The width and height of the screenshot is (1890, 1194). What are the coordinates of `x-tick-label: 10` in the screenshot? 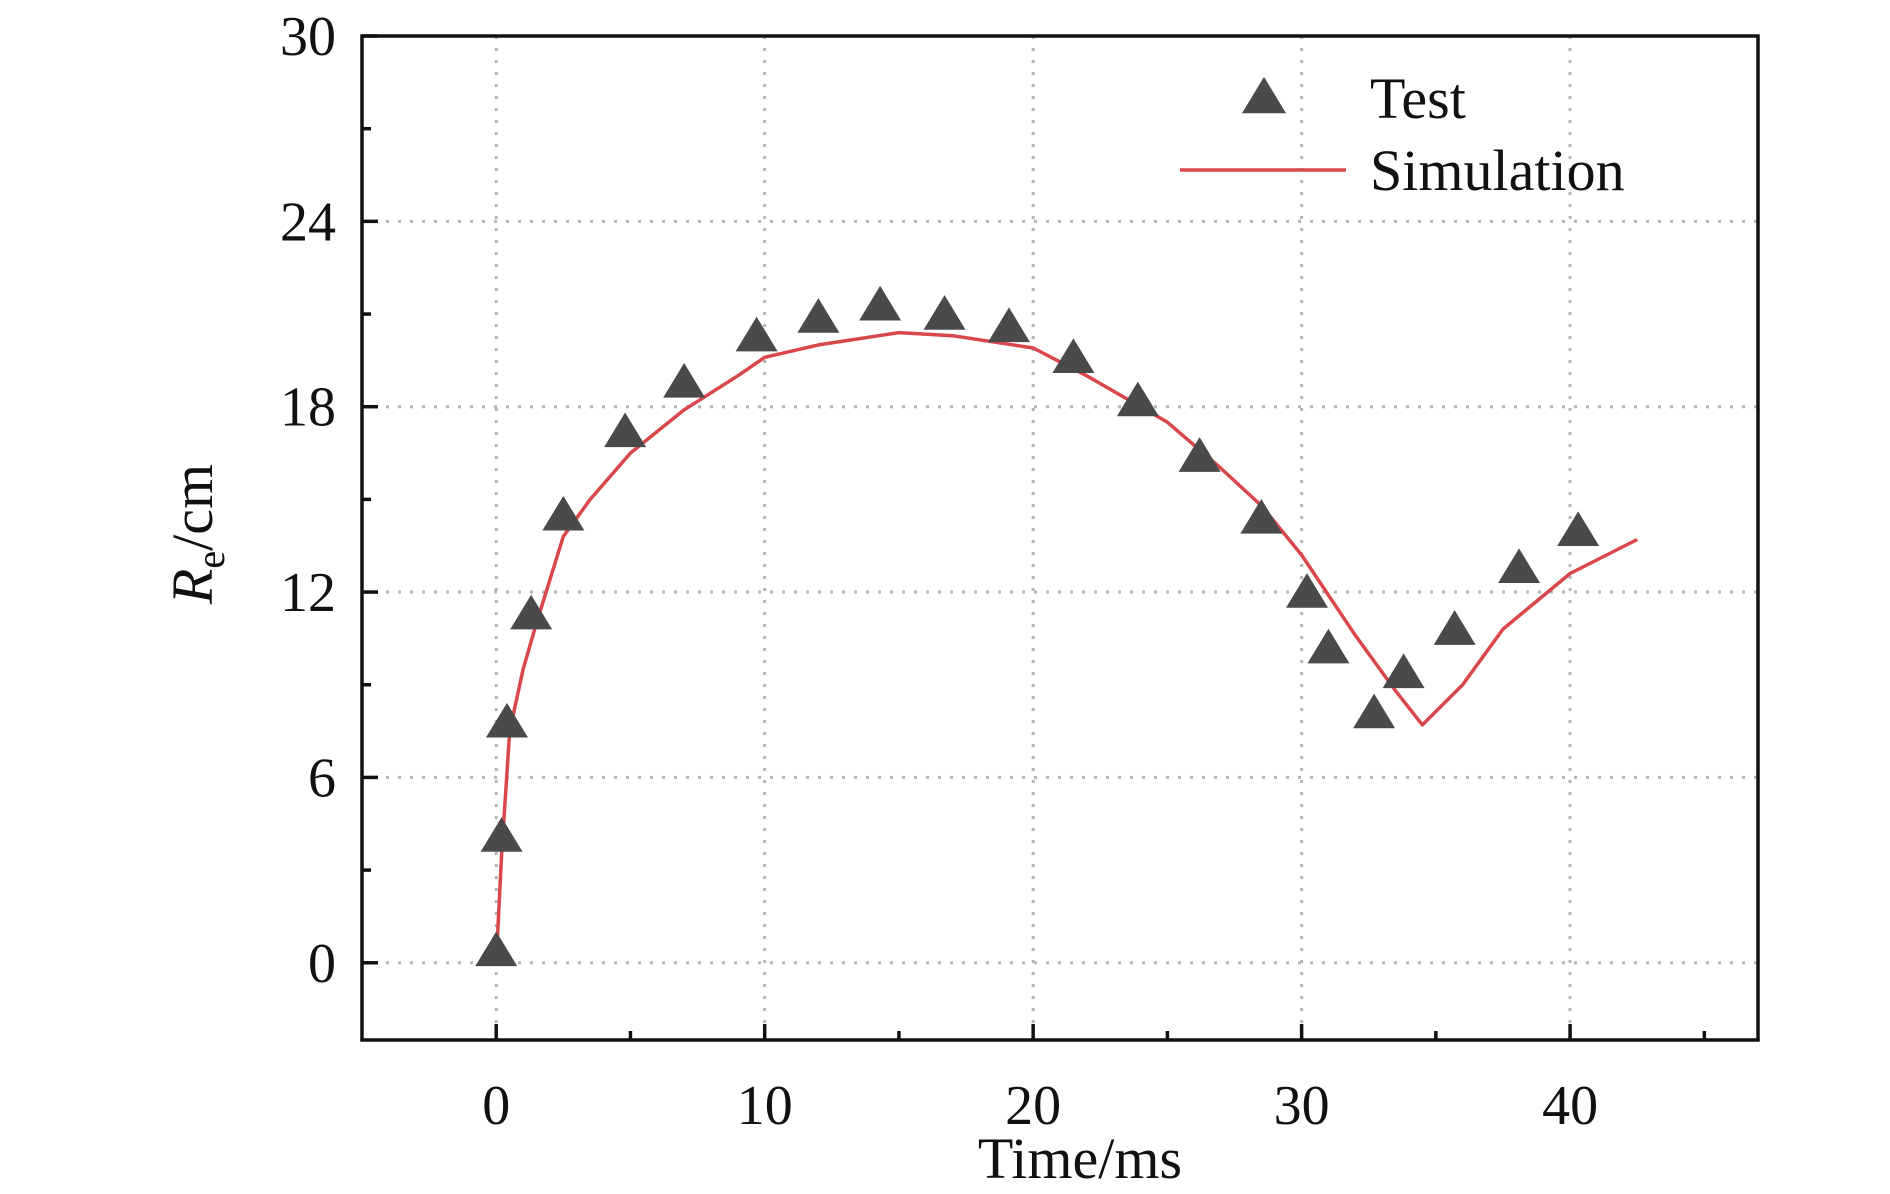 It's located at (765, 1106).